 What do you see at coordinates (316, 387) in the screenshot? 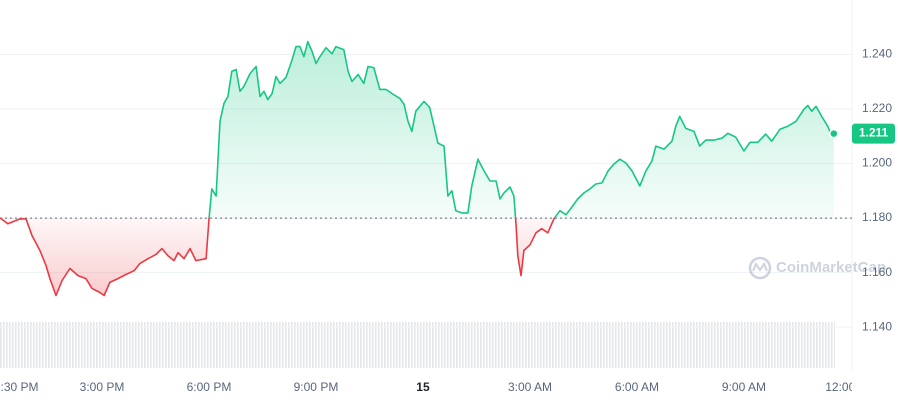
I see `x-tick-label: 9:00 PM` at bounding box center [316, 387].